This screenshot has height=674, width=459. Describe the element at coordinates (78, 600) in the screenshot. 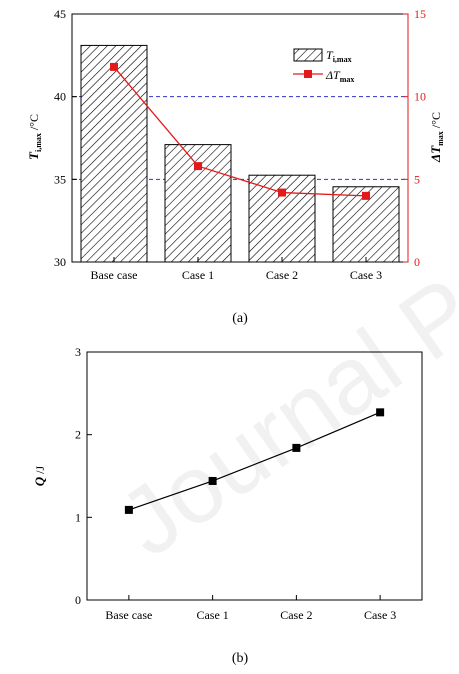

I see `y-tick-label: 0` at that location.